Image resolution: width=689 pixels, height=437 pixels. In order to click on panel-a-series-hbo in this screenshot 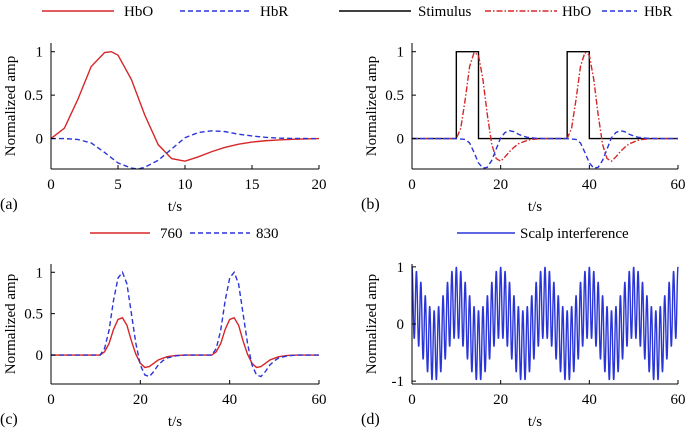, I will do `click(185, 106)`.